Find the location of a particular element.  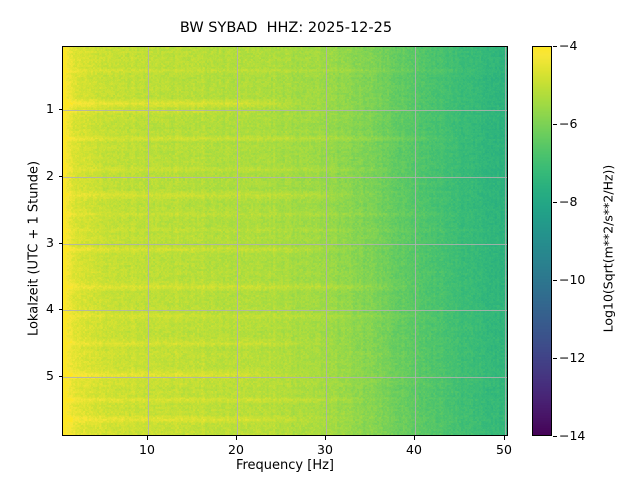

y-tick-label: 1 is located at coordinates (50, 108).